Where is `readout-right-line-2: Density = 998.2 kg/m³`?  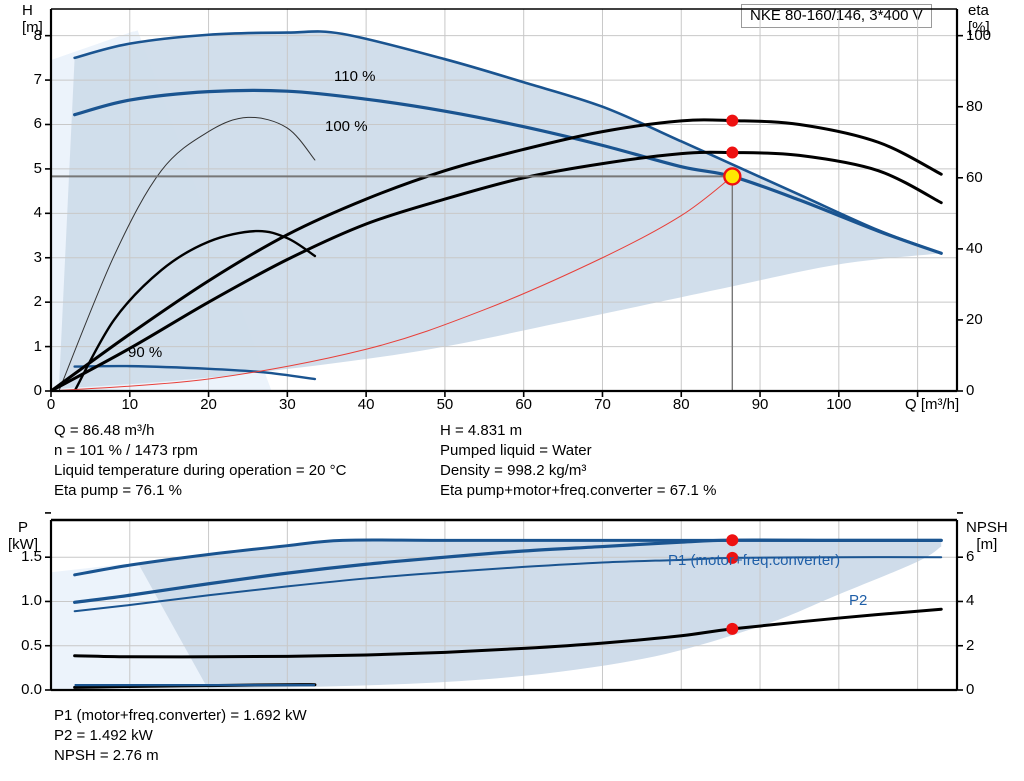 readout-right-line-2: Density = 998.2 kg/m³ is located at coordinates (513, 470).